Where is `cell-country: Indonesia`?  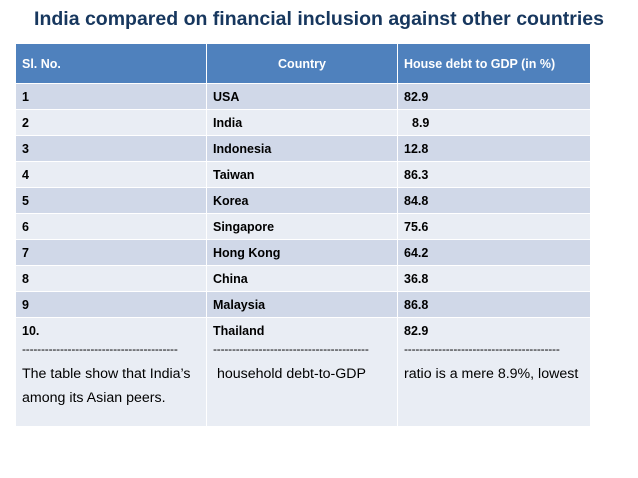 cell-country: Indonesia is located at coordinates (302, 148).